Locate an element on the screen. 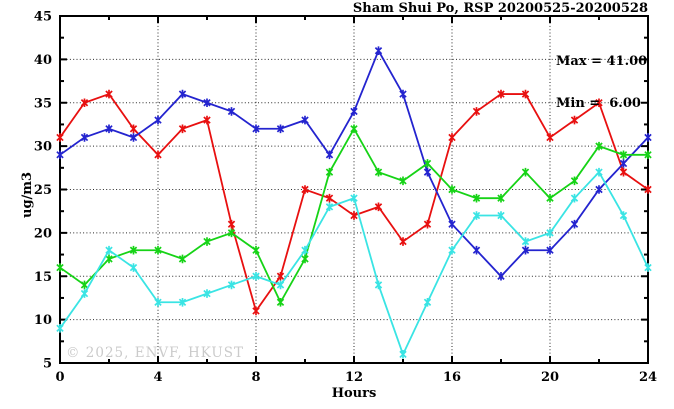 The height and width of the screenshot is (409, 674). x-tick-label: 24 is located at coordinates (648, 377).